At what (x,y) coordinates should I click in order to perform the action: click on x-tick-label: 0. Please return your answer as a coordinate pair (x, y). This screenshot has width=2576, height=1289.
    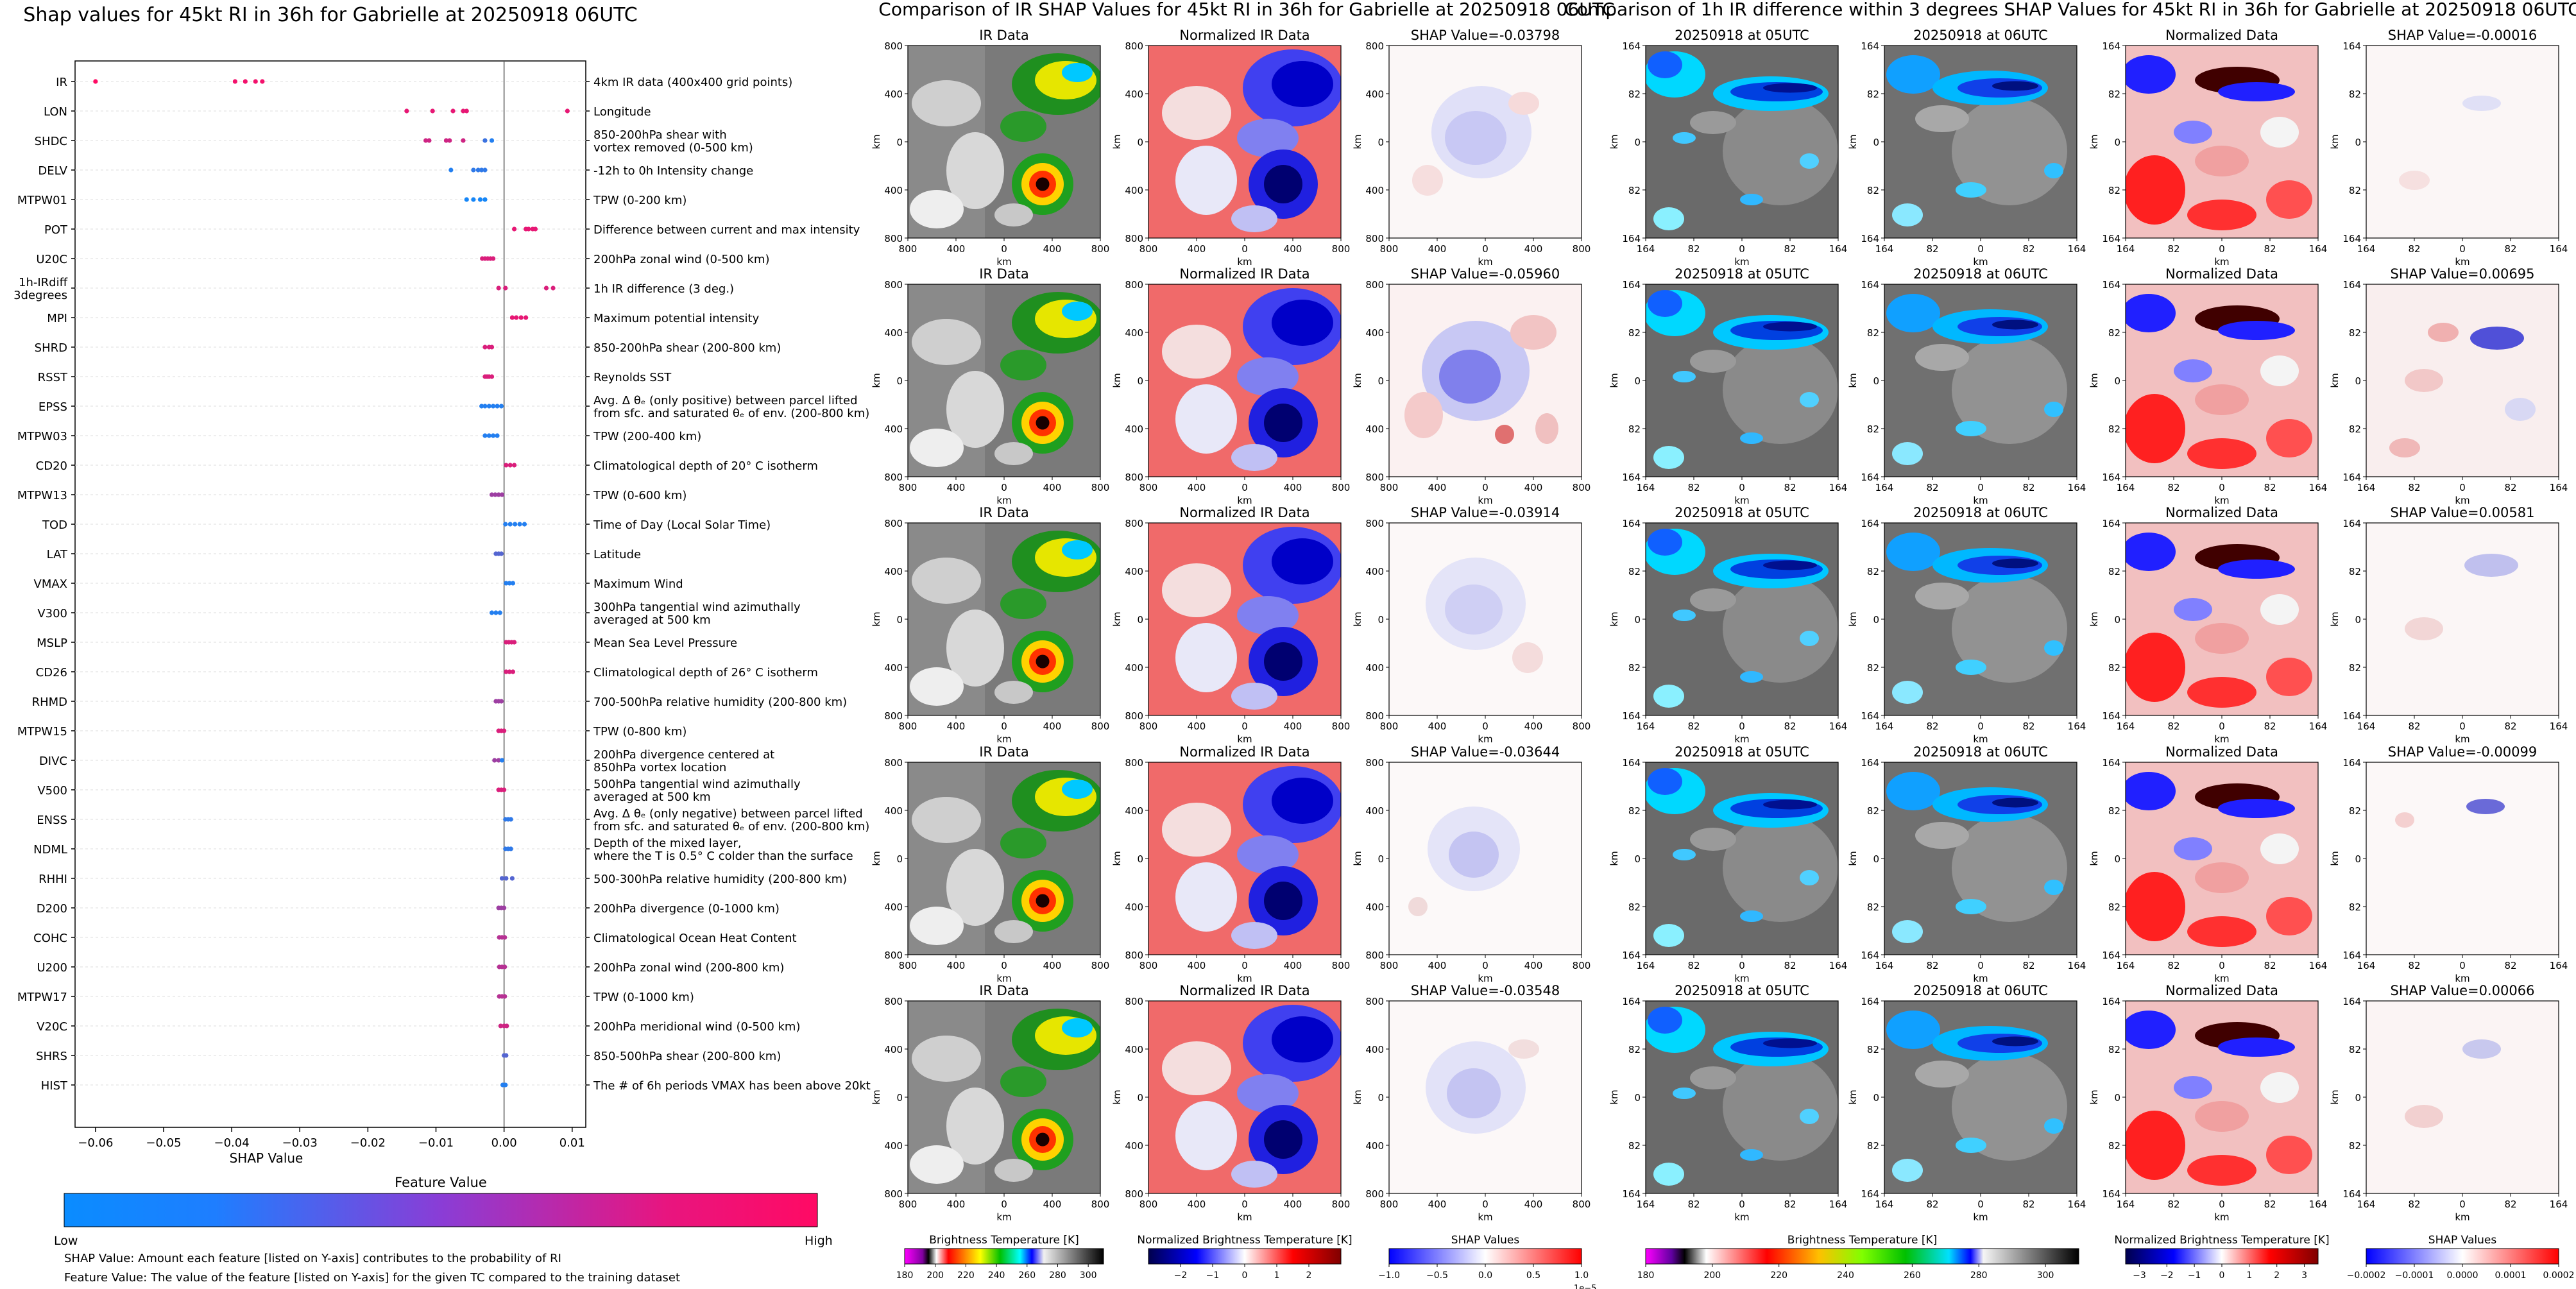
    Looking at the image, I should click on (1244, 1204).